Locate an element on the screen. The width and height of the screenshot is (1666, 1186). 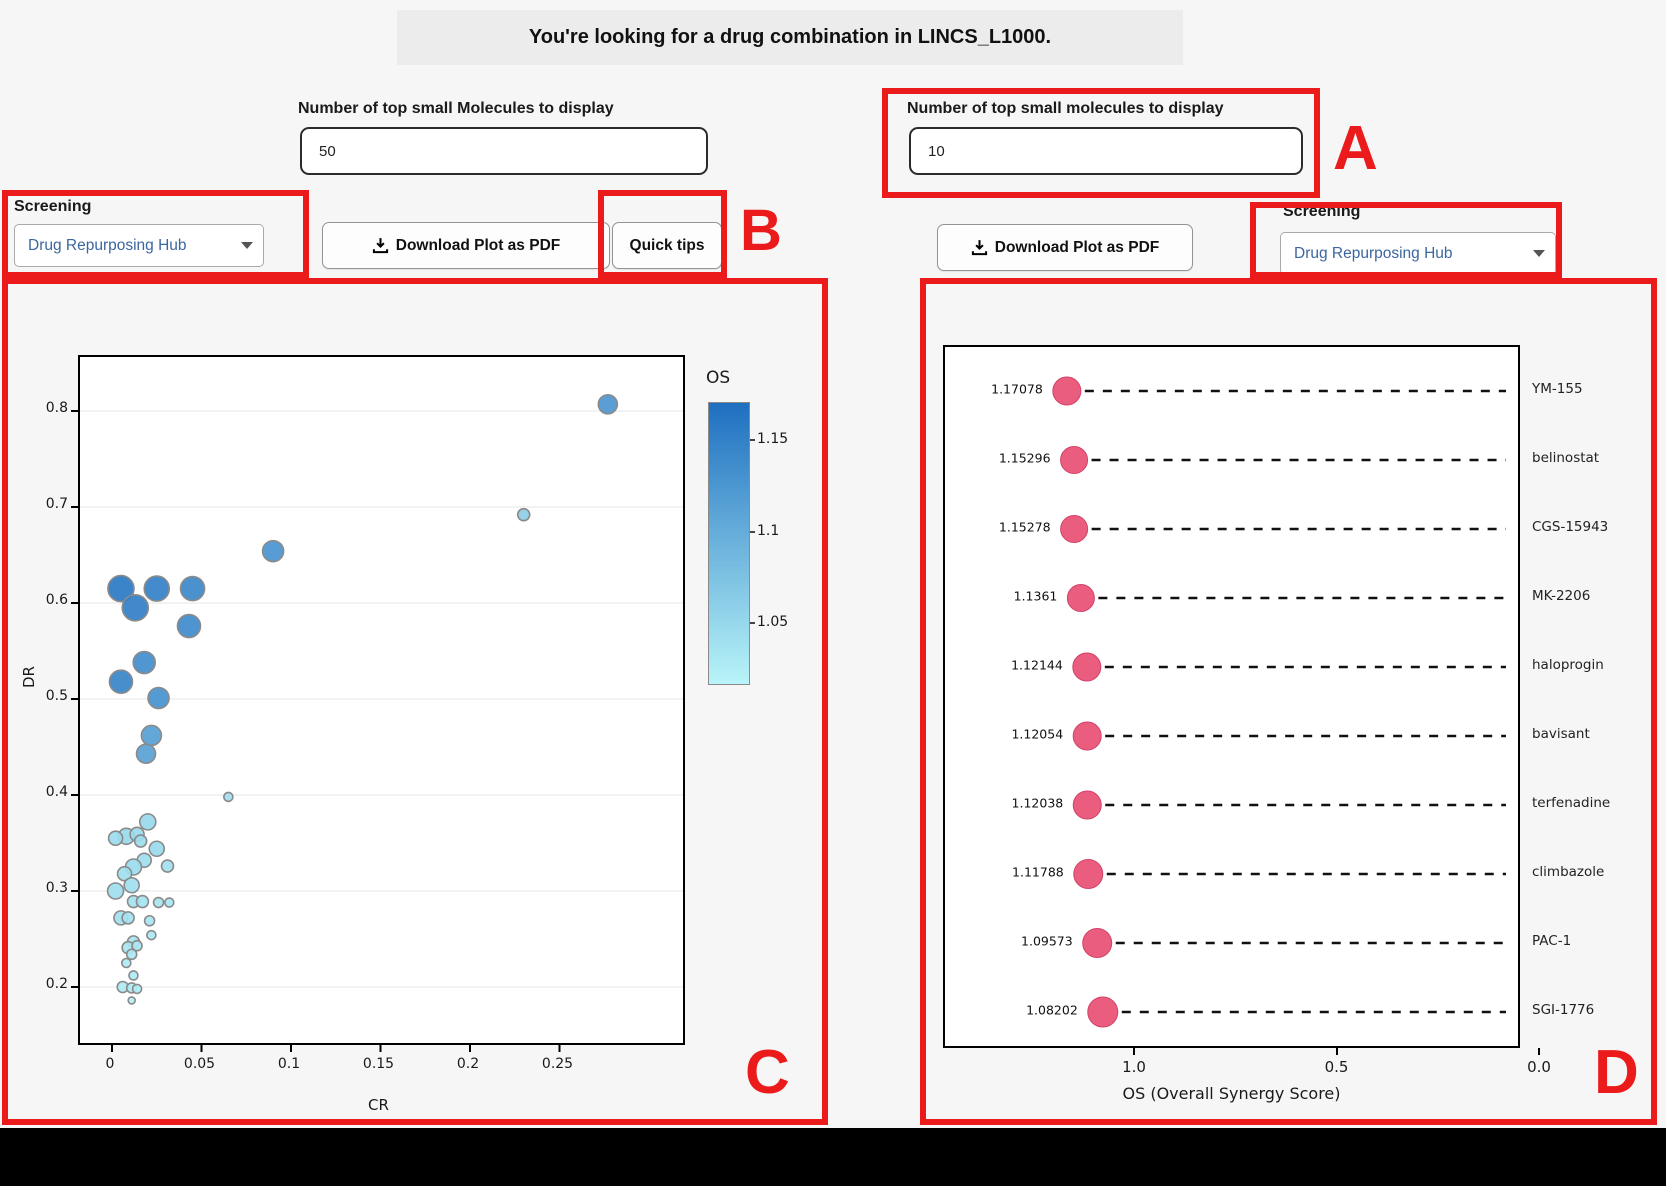
right-screening-dropdown: Drug Repurposing Hub is located at coordinates (1418, 253).